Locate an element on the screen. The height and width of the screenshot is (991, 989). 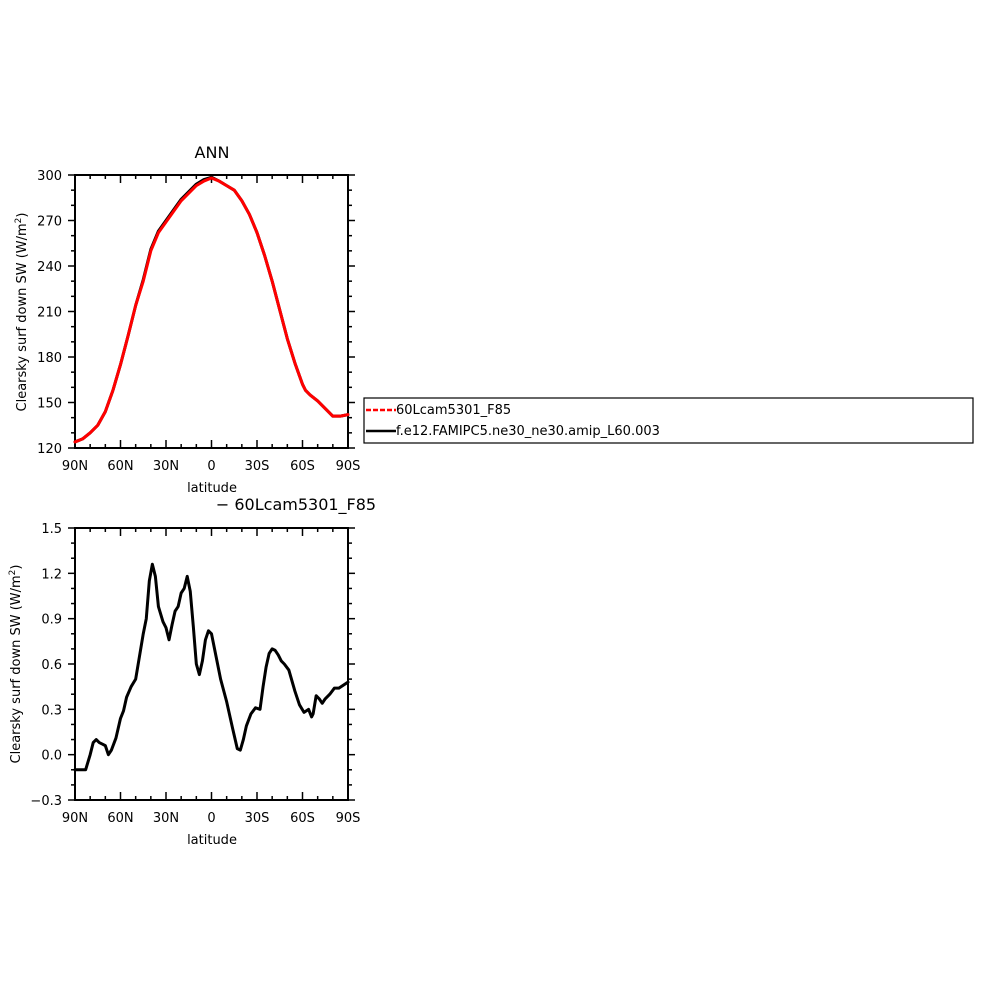
y-tick-label: 270 is located at coordinates (49, 222).